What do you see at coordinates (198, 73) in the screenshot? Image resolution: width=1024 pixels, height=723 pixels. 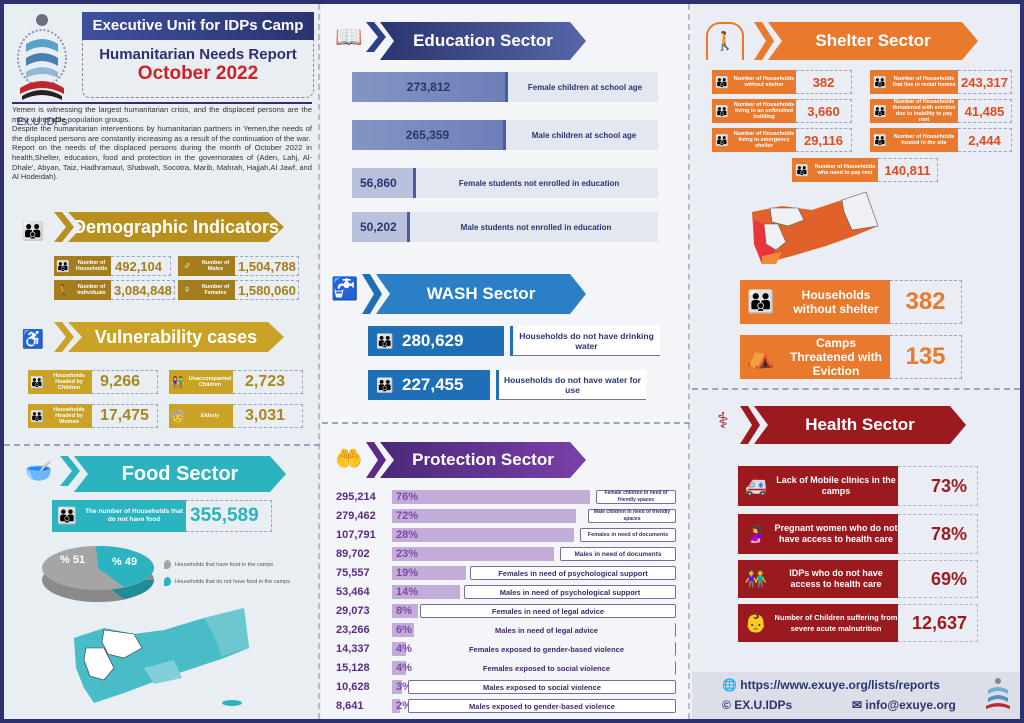 I see `report-month: October 2022` at bounding box center [198, 73].